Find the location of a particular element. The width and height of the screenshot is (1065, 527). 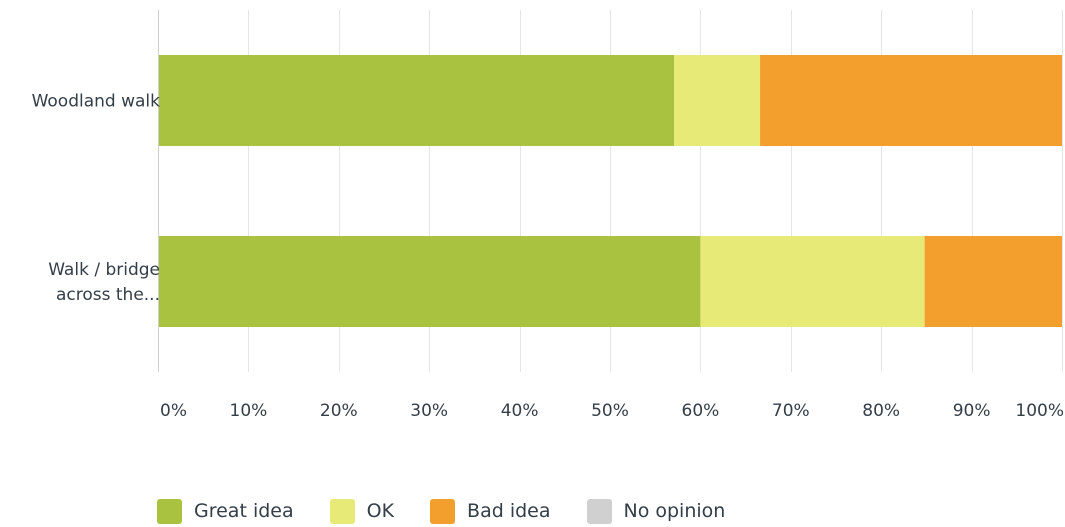

category-label-line: Woodland walk is located at coordinates (96, 101).